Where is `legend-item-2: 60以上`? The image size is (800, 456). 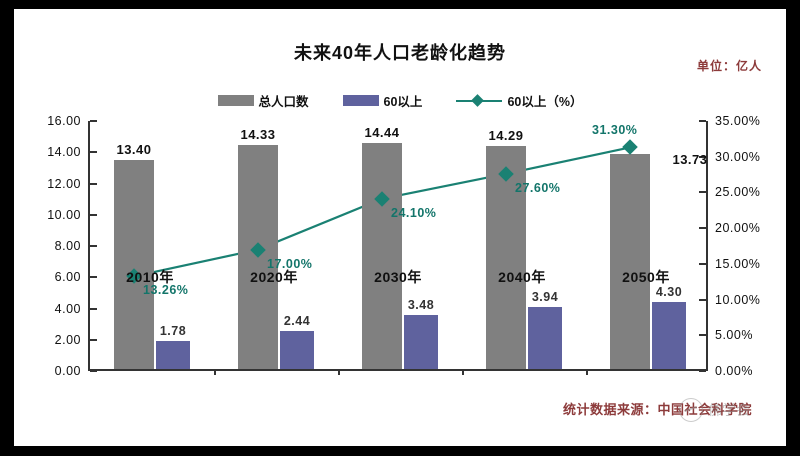
legend-item-2: 60以上 is located at coordinates (382, 100).